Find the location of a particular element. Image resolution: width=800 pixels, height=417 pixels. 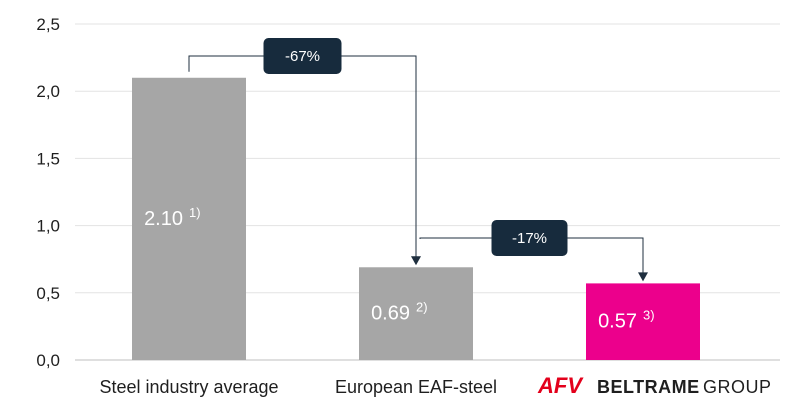

y-tick-label: 0,5 is located at coordinates (48, 293).